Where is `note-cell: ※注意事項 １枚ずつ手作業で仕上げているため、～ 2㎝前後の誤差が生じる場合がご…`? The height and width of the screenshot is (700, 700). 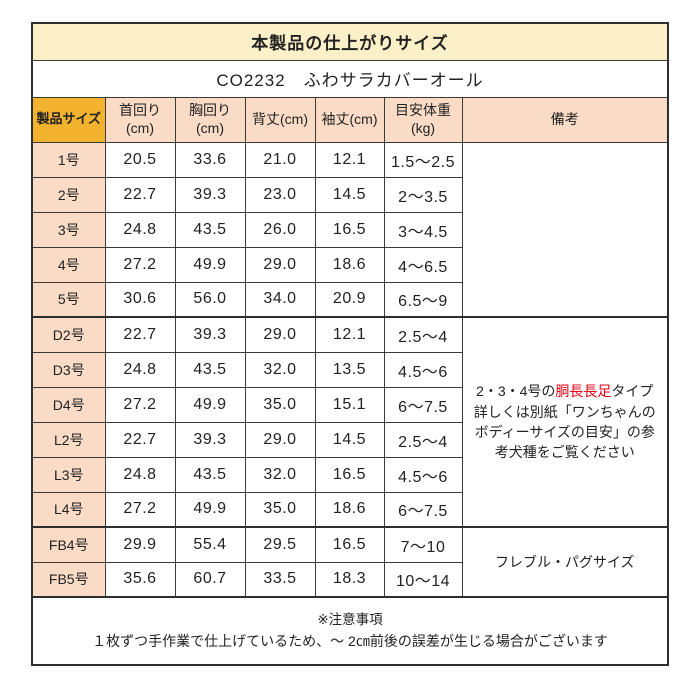 note-cell: ※注意事項 １枚ずつ手作業で仕上げているため、～ 2㎝前後の誤差が生じる場合がご… is located at coordinates (350, 631).